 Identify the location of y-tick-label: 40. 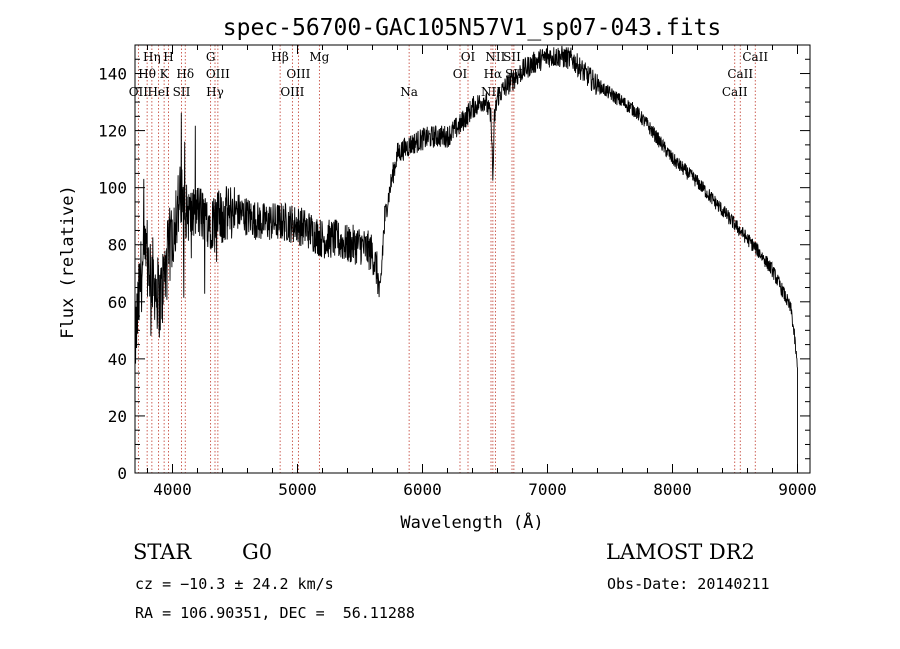
(117, 359).